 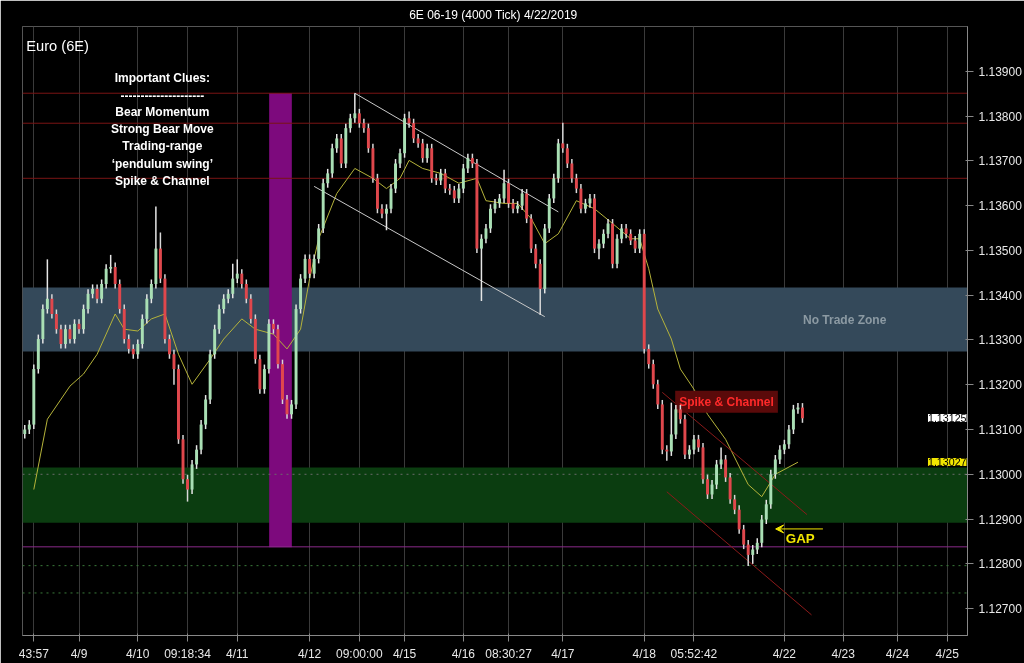 What do you see at coordinates (1000, 474) in the screenshot?
I see `y-tick-label: 1.13000` at bounding box center [1000, 474].